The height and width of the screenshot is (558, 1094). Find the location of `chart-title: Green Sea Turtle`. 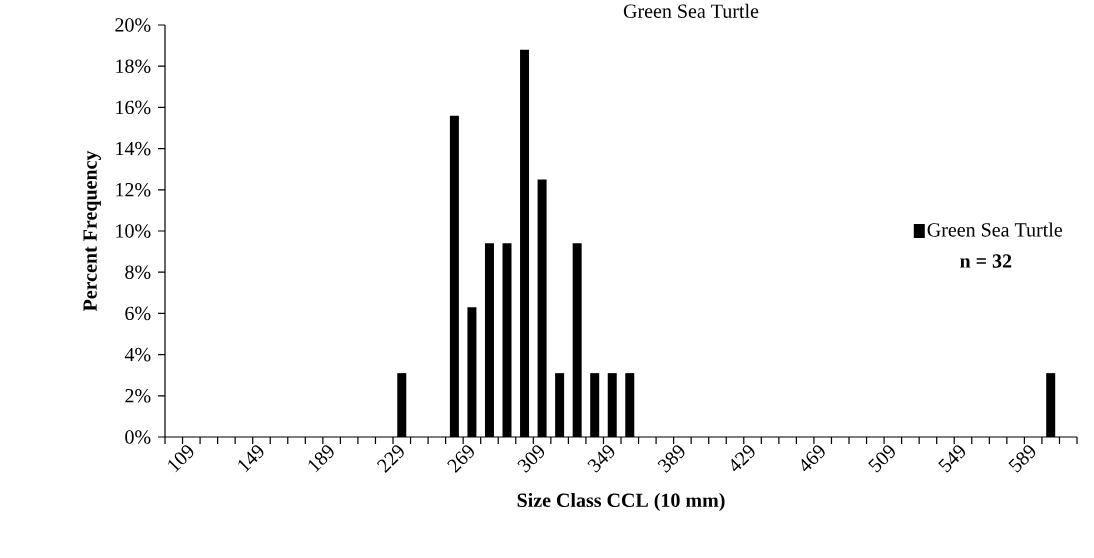

chart-title: Green Sea Turtle is located at coordinates (691, 10).